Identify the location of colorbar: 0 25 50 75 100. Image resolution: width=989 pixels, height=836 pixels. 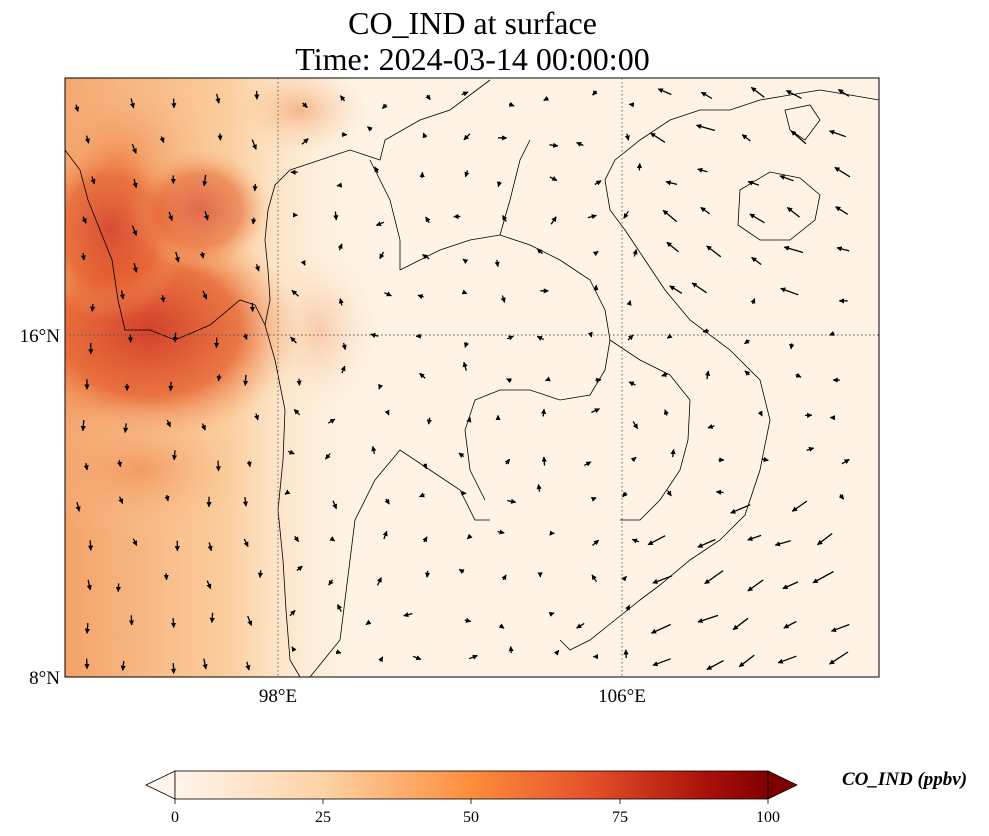
(471, 798).